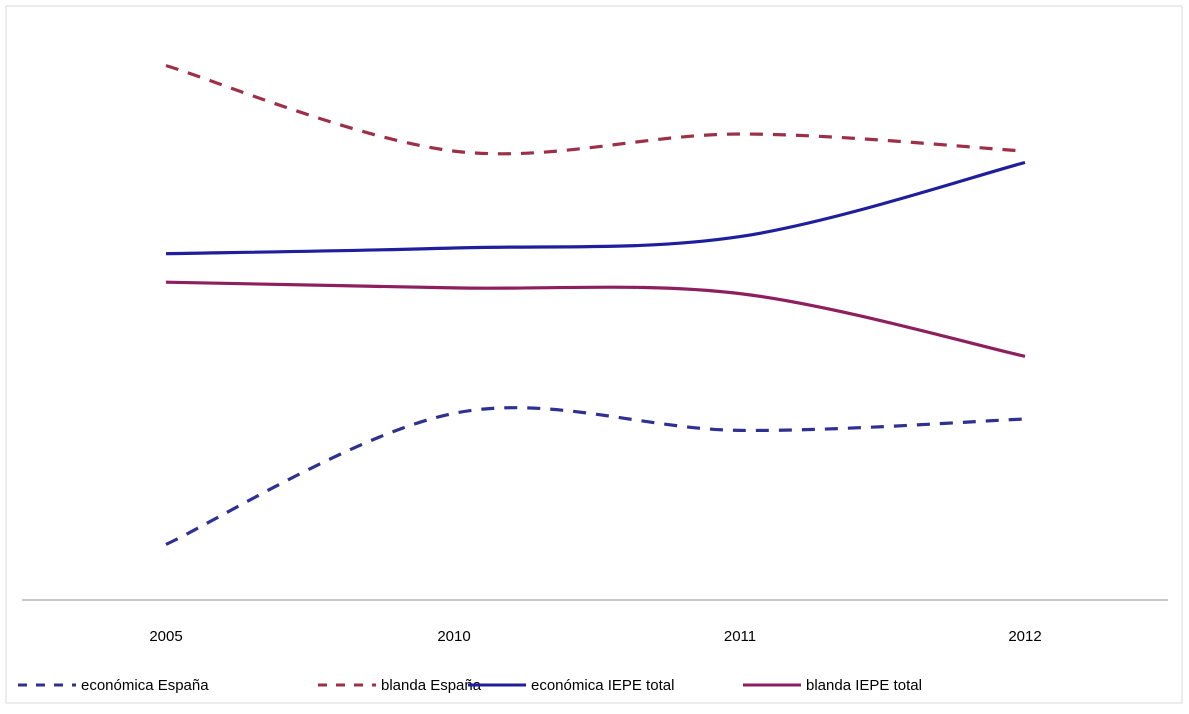  Describe the element at coordinates (595, 636) in the screenshot. I see `x-tick-labels: 2005 2010 2011 2012` at that location.